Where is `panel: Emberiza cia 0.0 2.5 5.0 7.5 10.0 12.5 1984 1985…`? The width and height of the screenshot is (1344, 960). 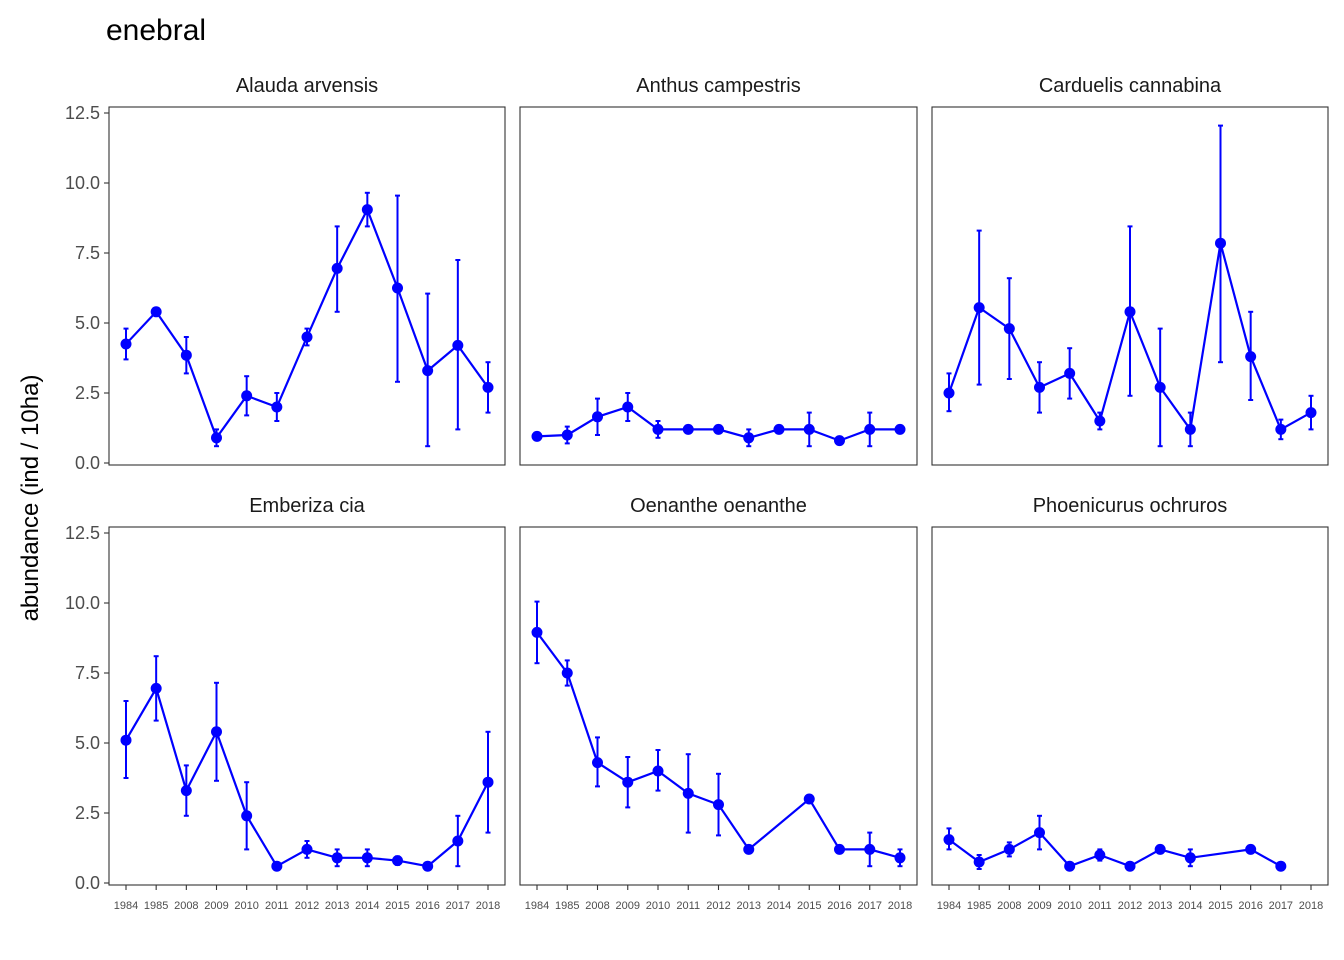
panel: Emberiza cia 0.0 2.5 5.0 7.5 10.0 12.5 1984 1985… is located at coordinates (285, 703).